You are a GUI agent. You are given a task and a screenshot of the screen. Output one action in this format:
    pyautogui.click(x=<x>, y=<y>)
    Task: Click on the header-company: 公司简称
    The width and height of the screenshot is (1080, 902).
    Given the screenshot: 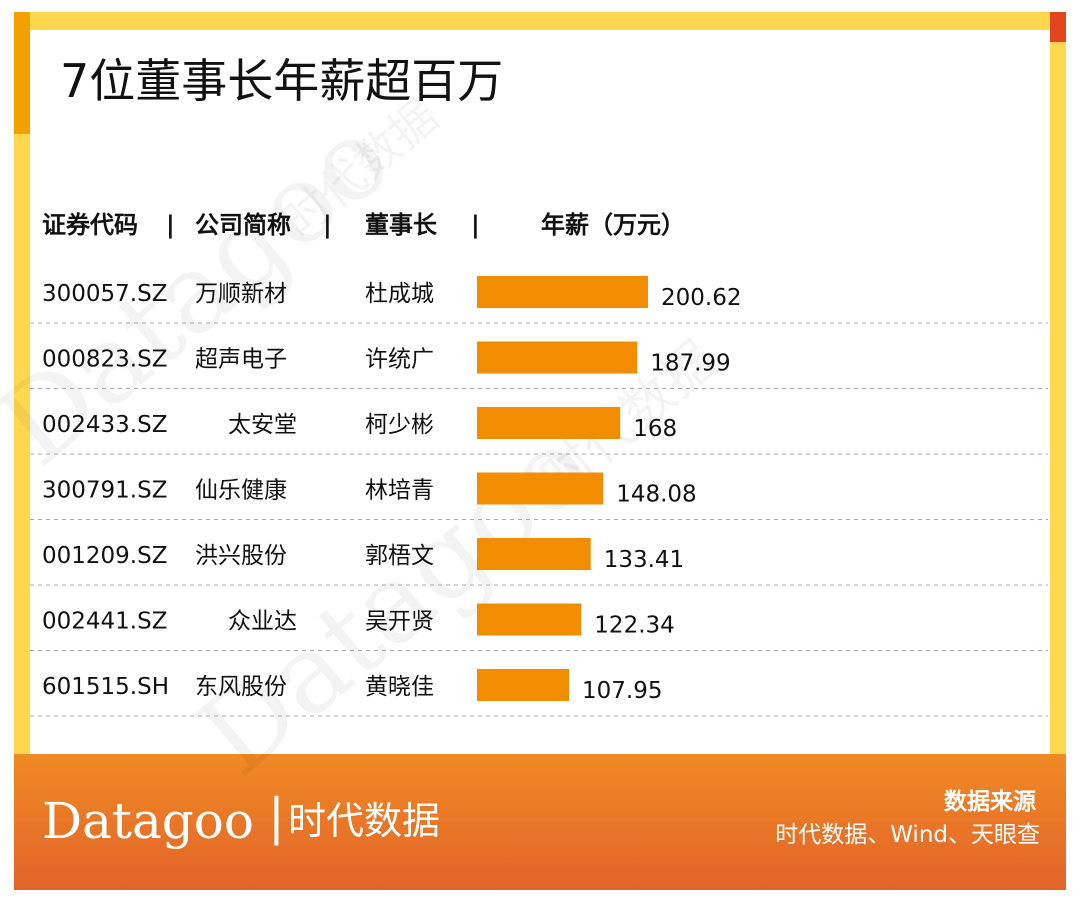 What is the action you would take?
    pyautogui.click(x=243, y=225)
    